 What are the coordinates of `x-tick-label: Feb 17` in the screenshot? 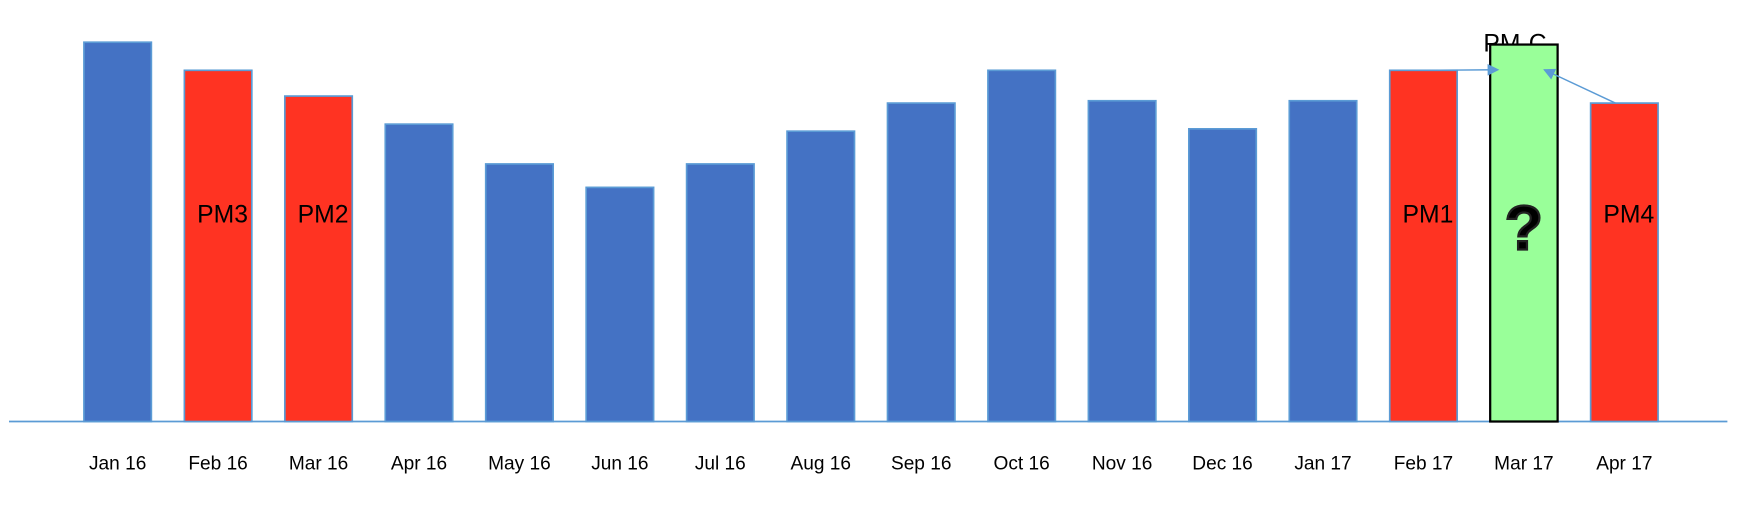 It's located at (1423, 463).